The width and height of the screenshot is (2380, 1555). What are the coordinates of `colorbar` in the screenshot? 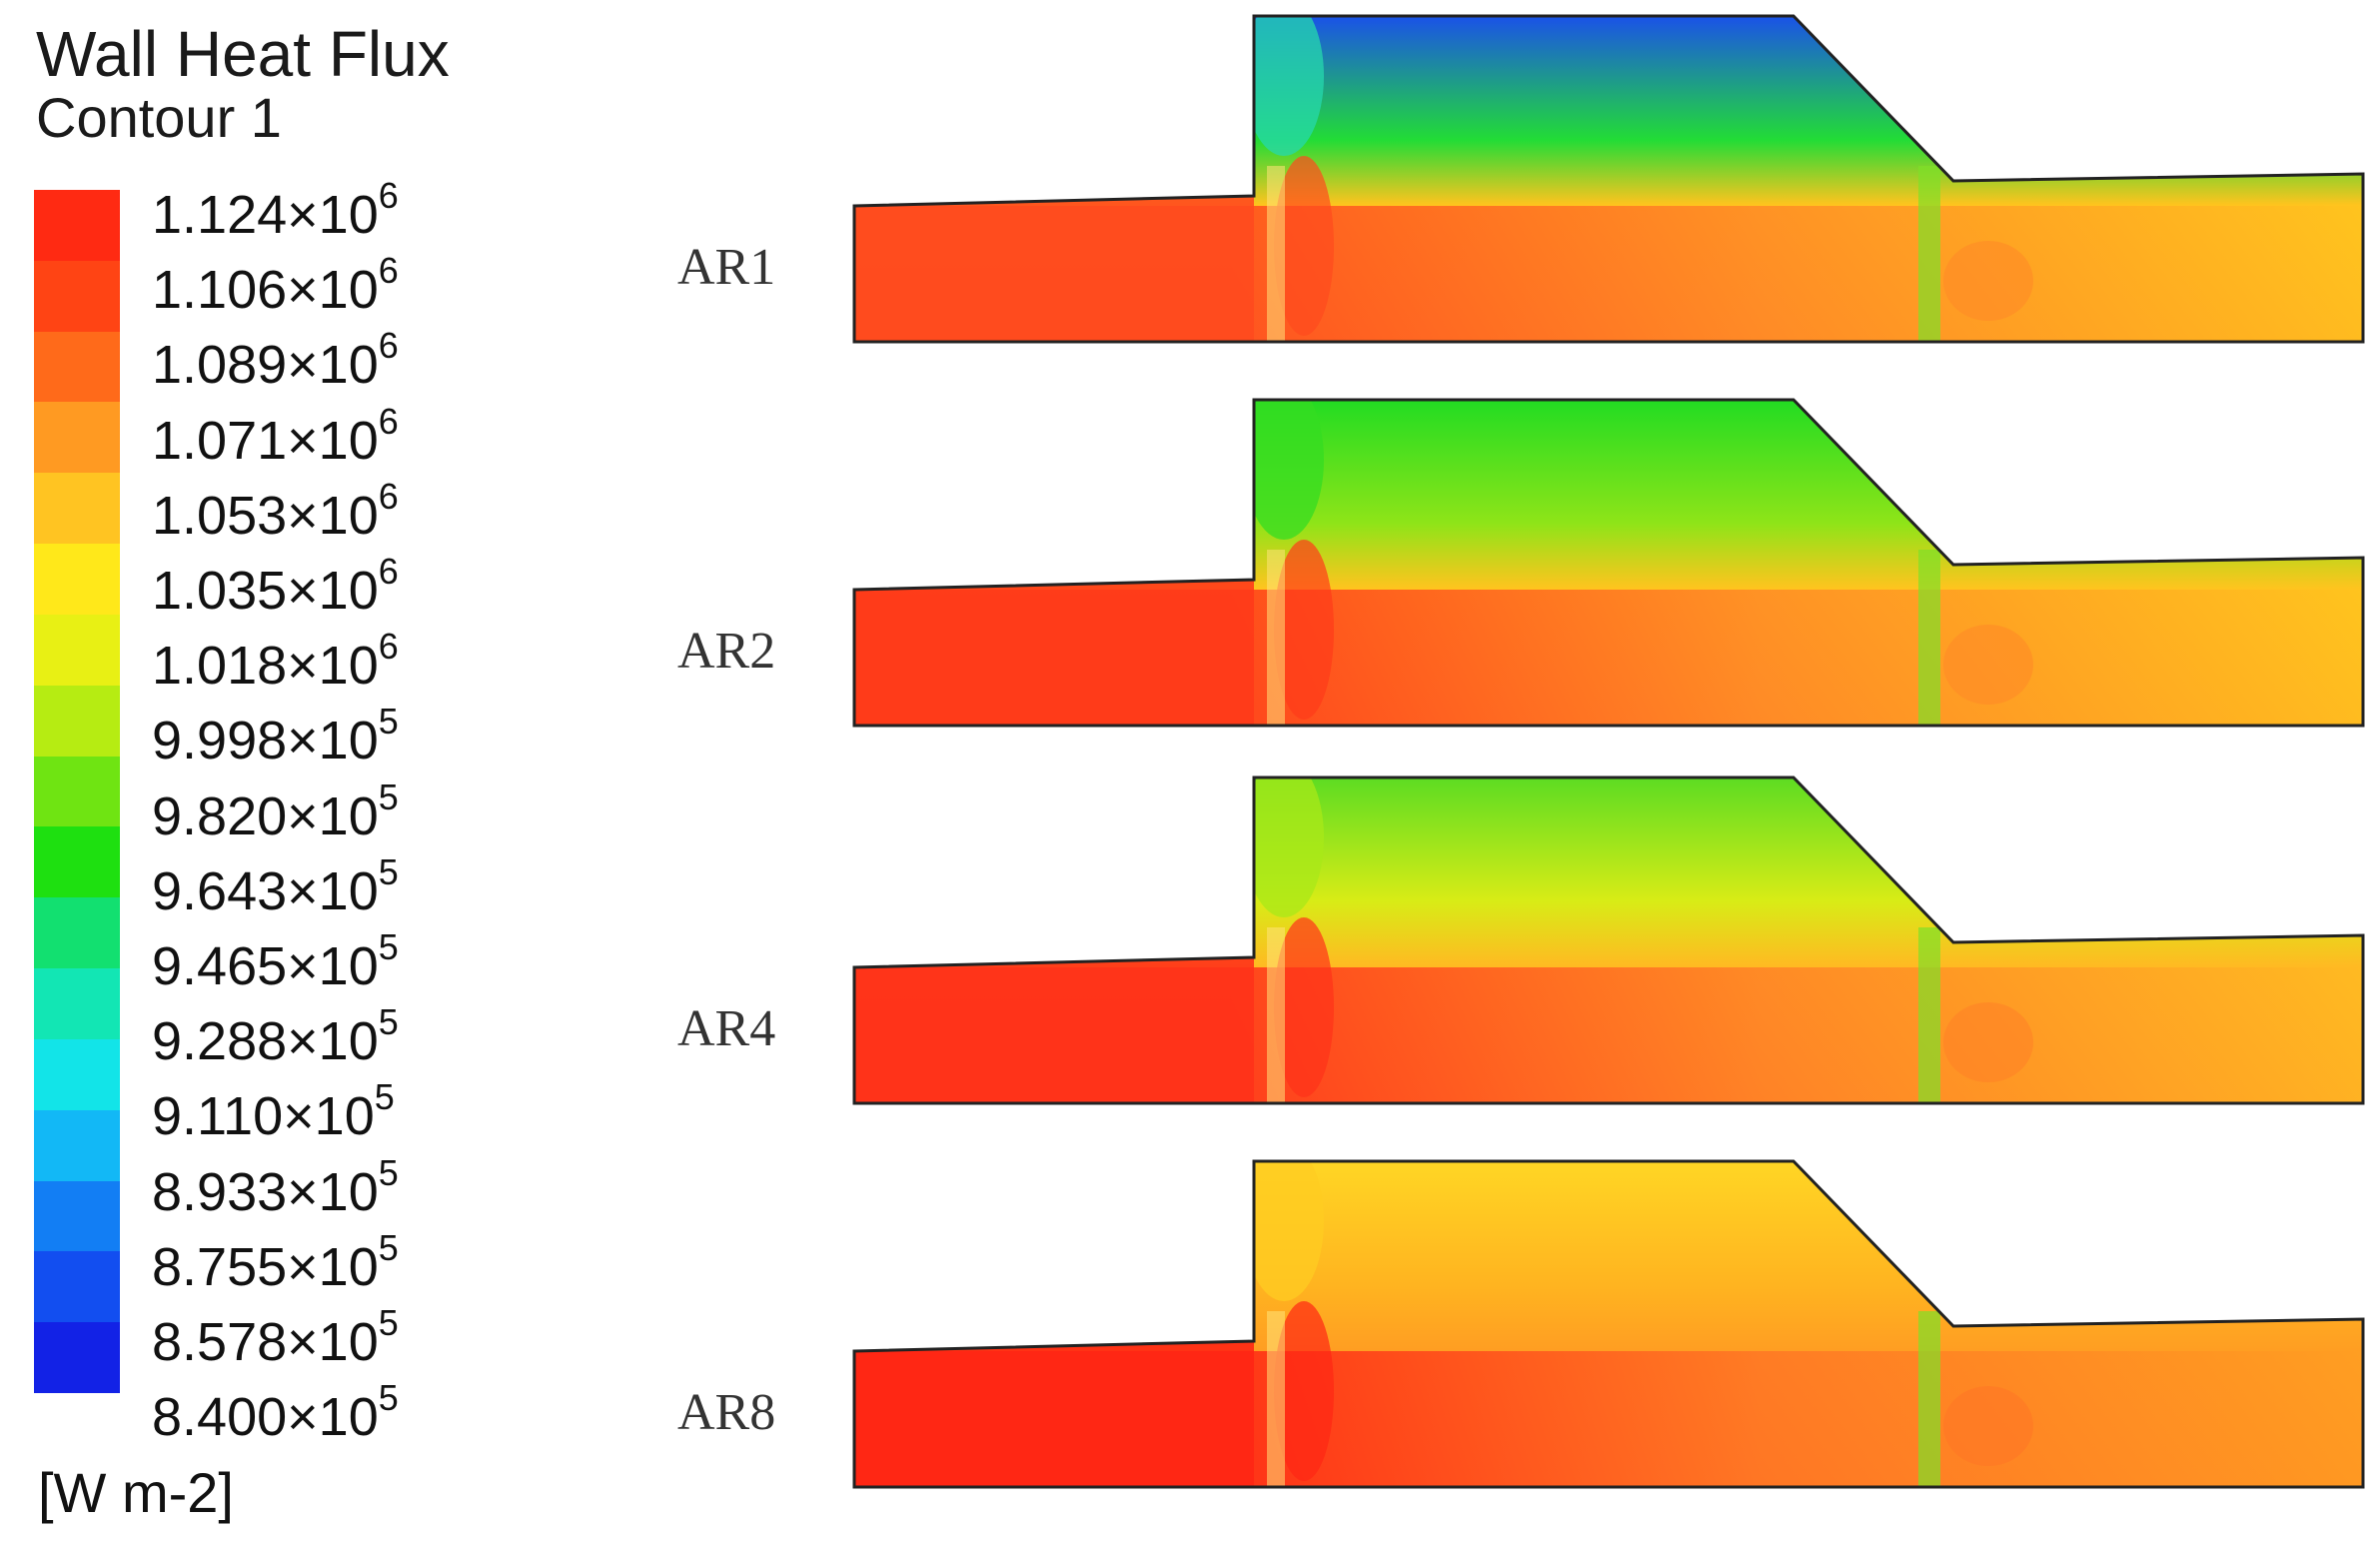 It's located at (77, 792).